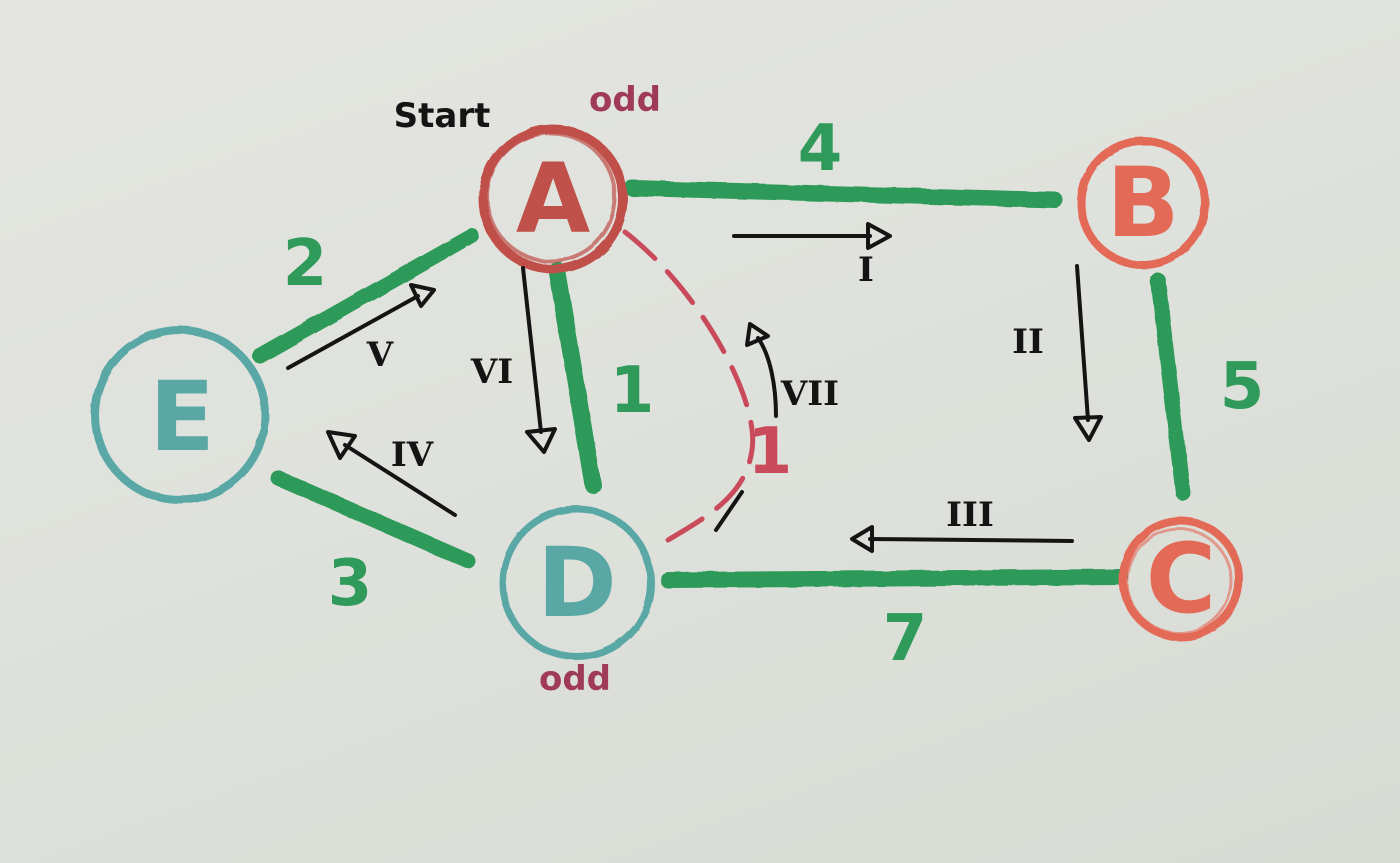 This screenshot has width=1400, height=863. Describe the element at coordinates (770, 452) in the screenshot. I see `weight-a-d-dashed: 1` at that location.